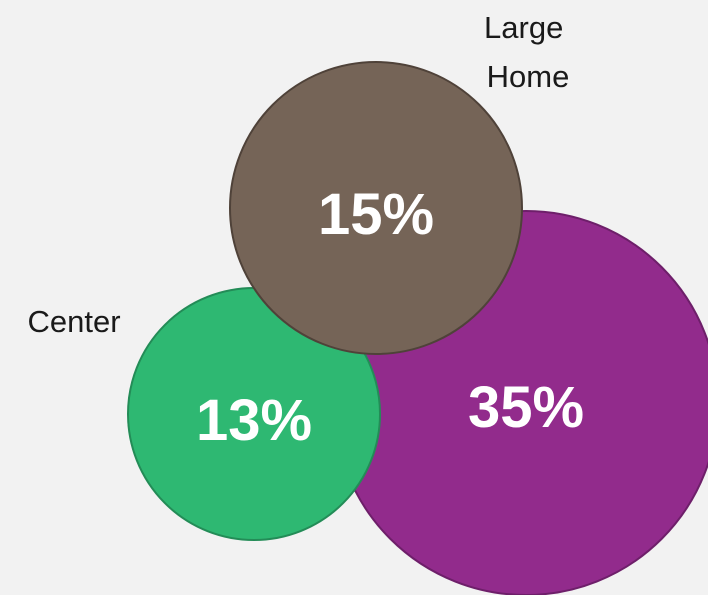 This screenshot has height=595, width=708. I want to click on bubble-large-home-value: 15%, so click(376, 214).